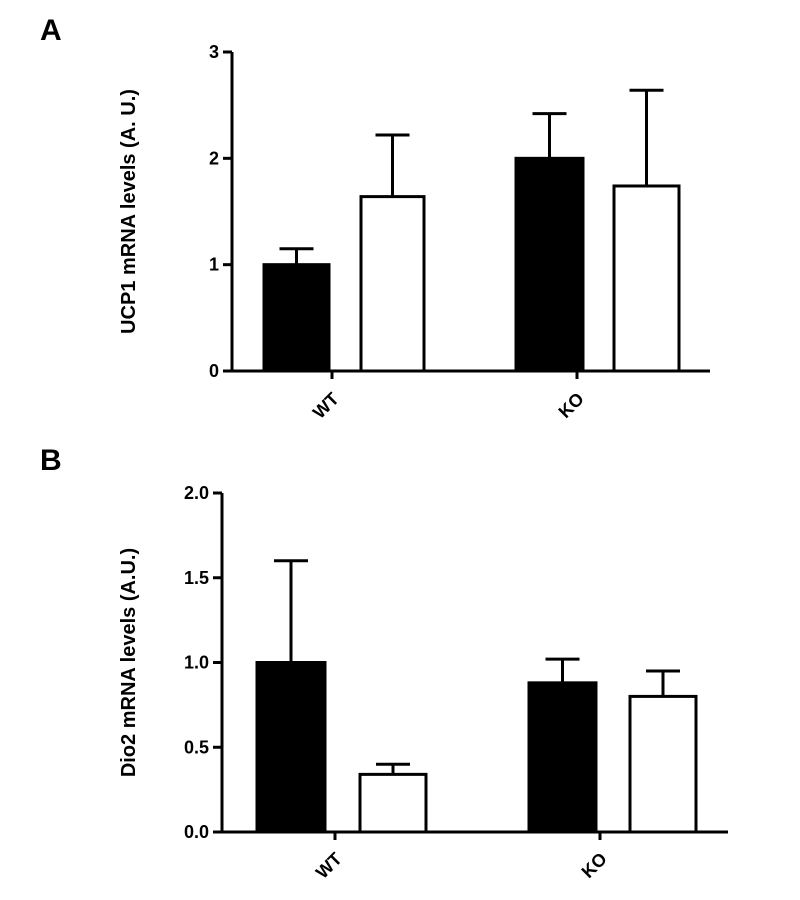 This screenshot has width=800, height=900. What do you see at coordinates (196, 832) in the screenshot?
I see `chart-b-y-tick-label: 0.0` at bounding box center [196, 832].